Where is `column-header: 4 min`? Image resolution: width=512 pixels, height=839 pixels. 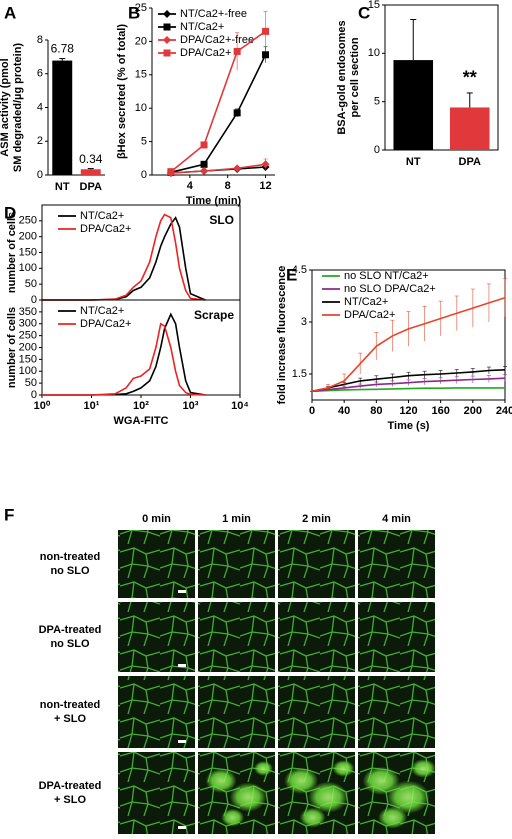 column-header: 4 min is located at coordinates (396, 519).